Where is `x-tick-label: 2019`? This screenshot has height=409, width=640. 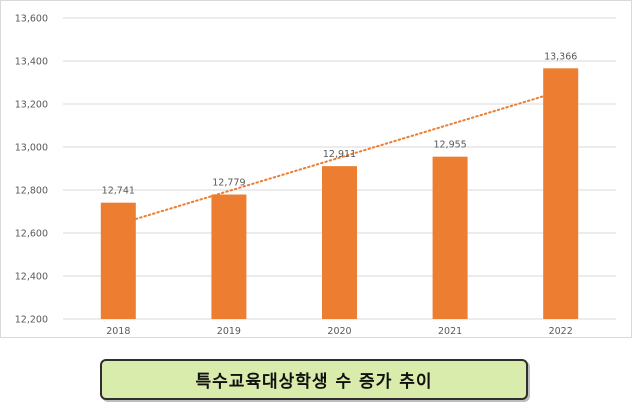
x-tick-label: 2019 is located at coordinates (229, 331).